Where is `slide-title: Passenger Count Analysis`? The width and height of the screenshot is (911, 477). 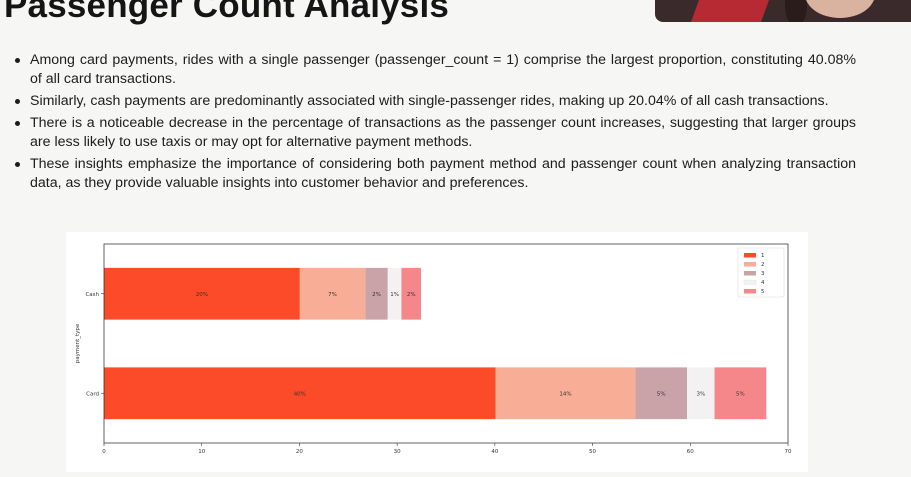 slide-title: Passenger Count Analysis is located at coordinates (227, 12).